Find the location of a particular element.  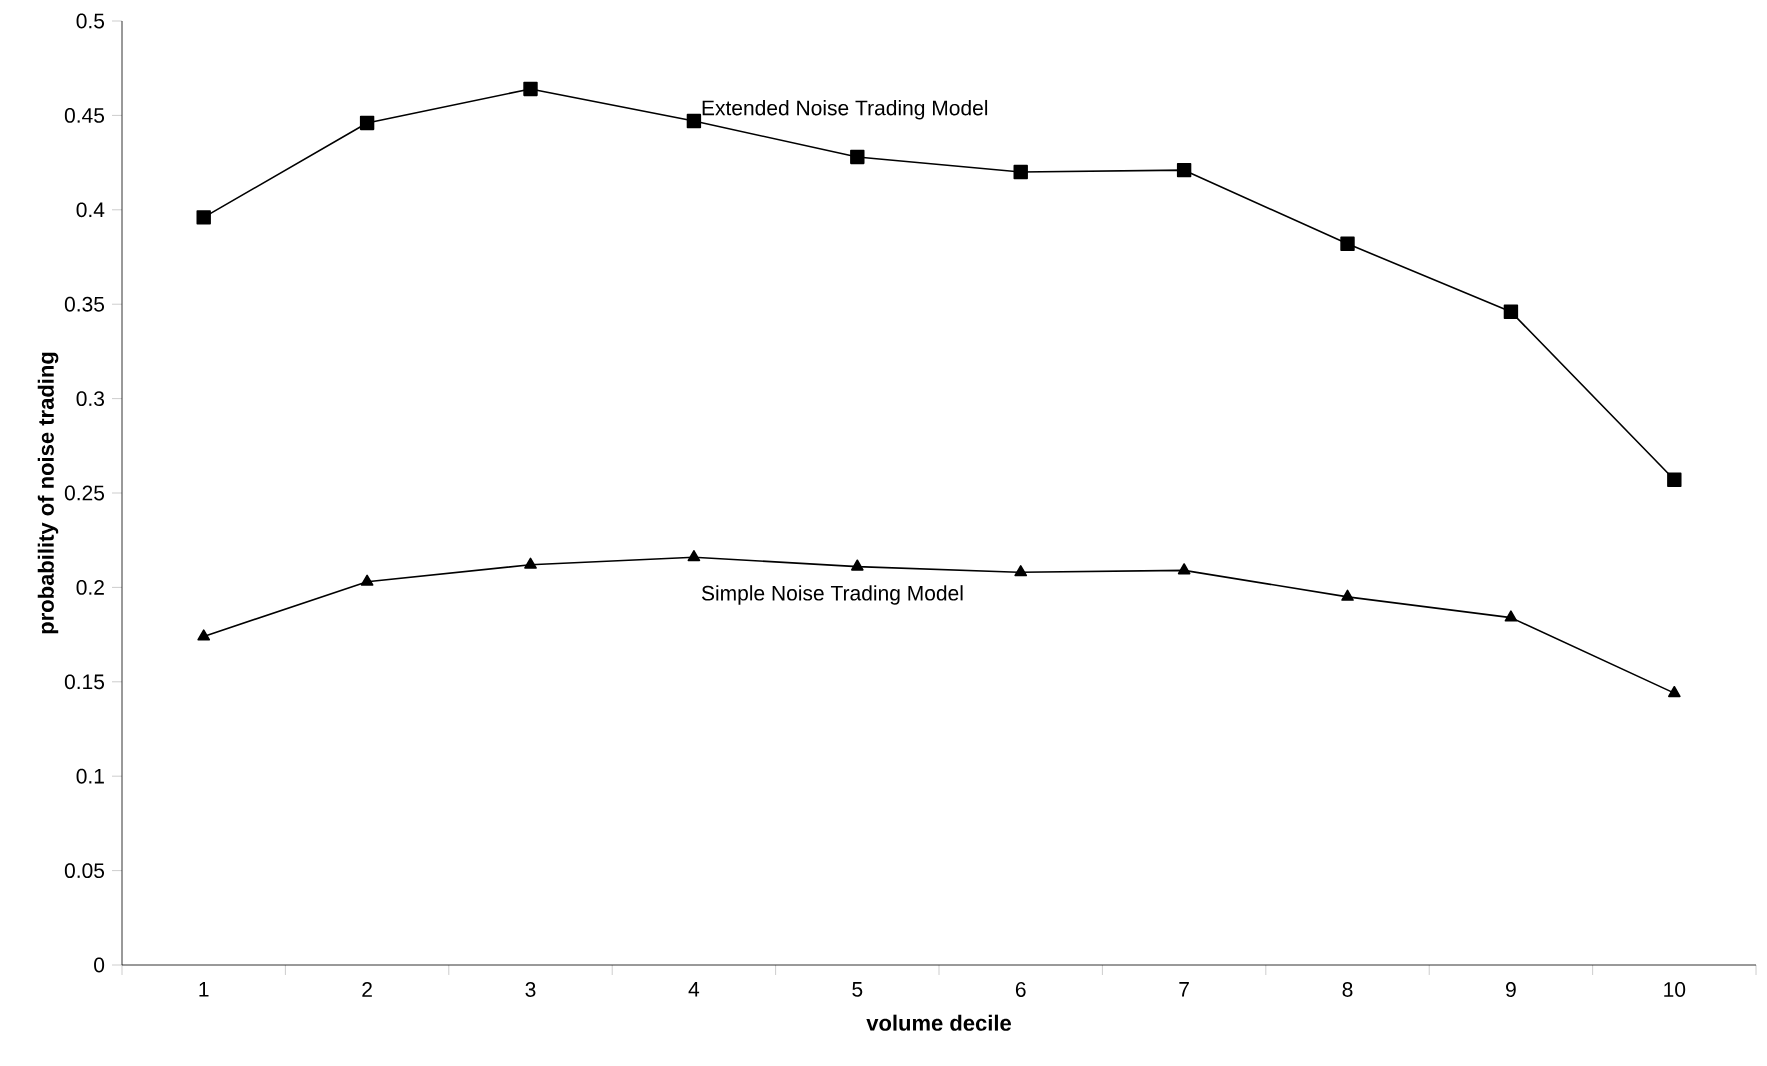

y-tick-label: 0.3 is located at coordinates (90, 399).